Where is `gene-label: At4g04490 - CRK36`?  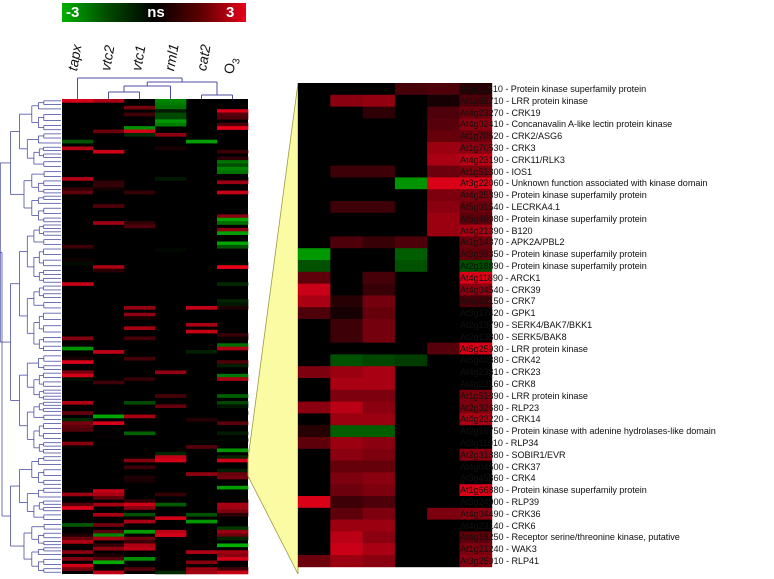
gene-label: At4g04490 - CRK36 is located at coordinates (500, 513).